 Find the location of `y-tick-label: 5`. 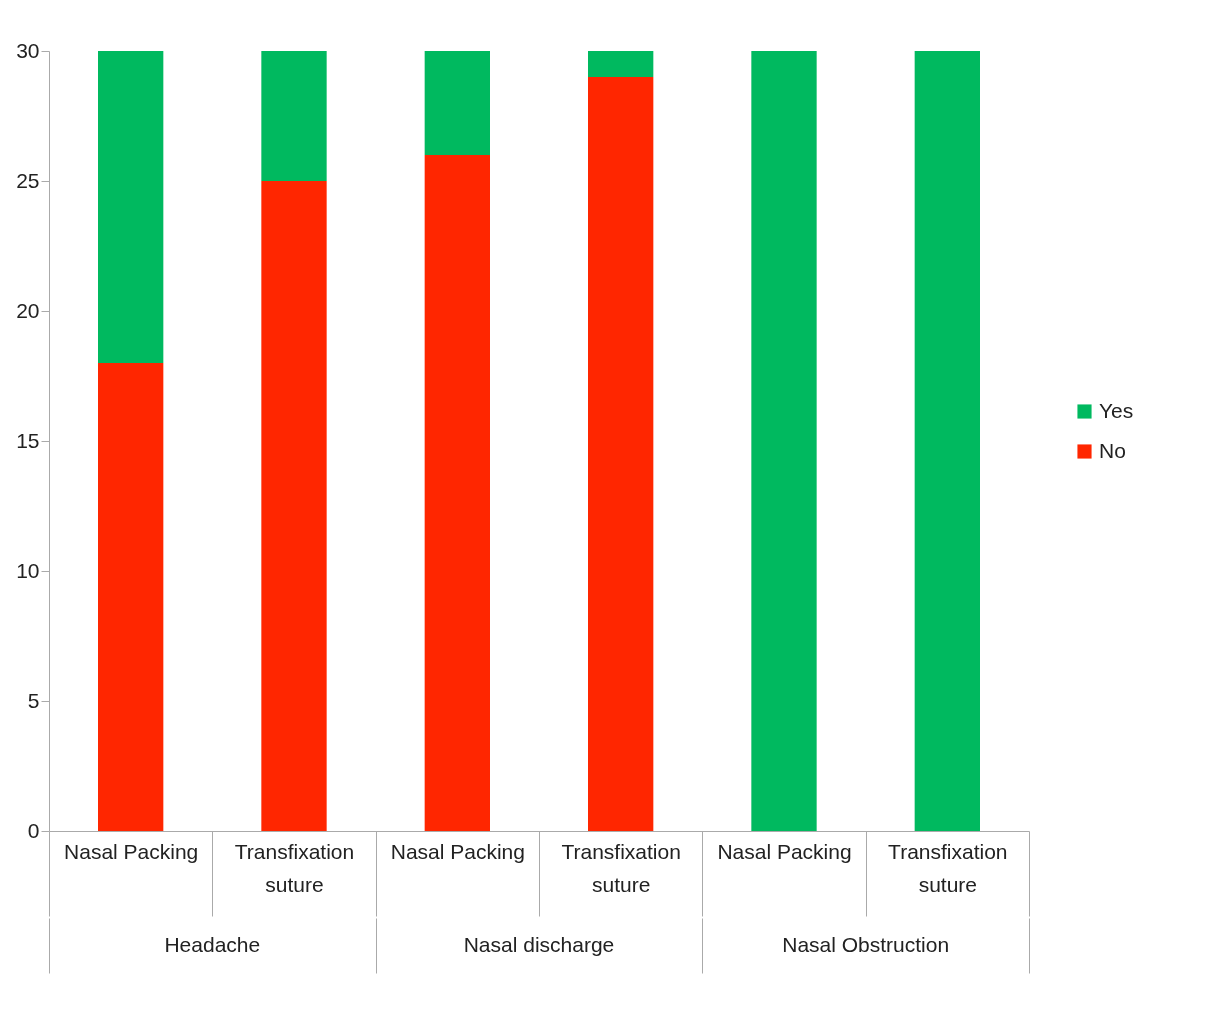

y-tick-label: 5 is located at coordinates (33, 700).